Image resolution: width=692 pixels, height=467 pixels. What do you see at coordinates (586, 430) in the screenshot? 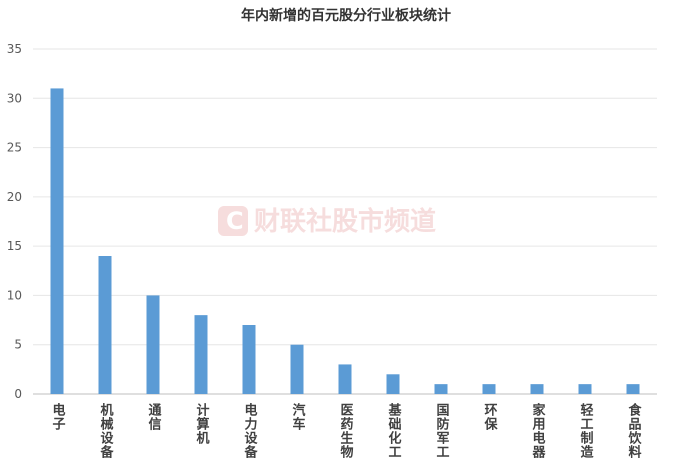
I see `x-tick-label: 轻工制造` at bounding box center [586, 430].